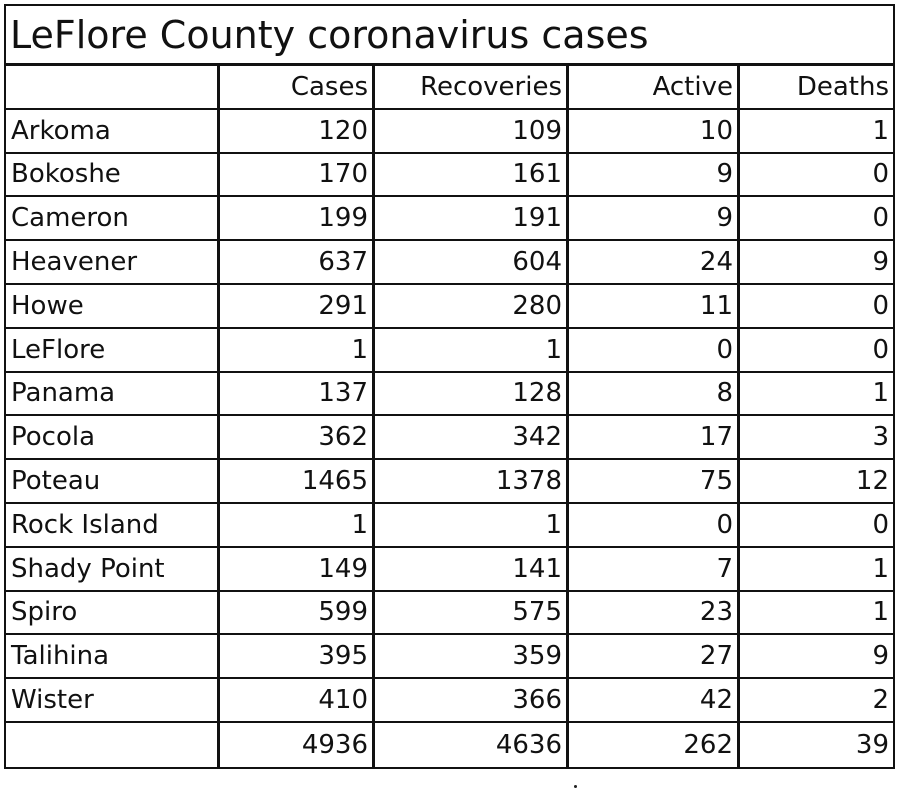 Image resolution: width=900 pixels, height=806 pixels. Describe the element at coordinates (469, 305) in the screenshot. I see `recoveries-value: 280` at that location.